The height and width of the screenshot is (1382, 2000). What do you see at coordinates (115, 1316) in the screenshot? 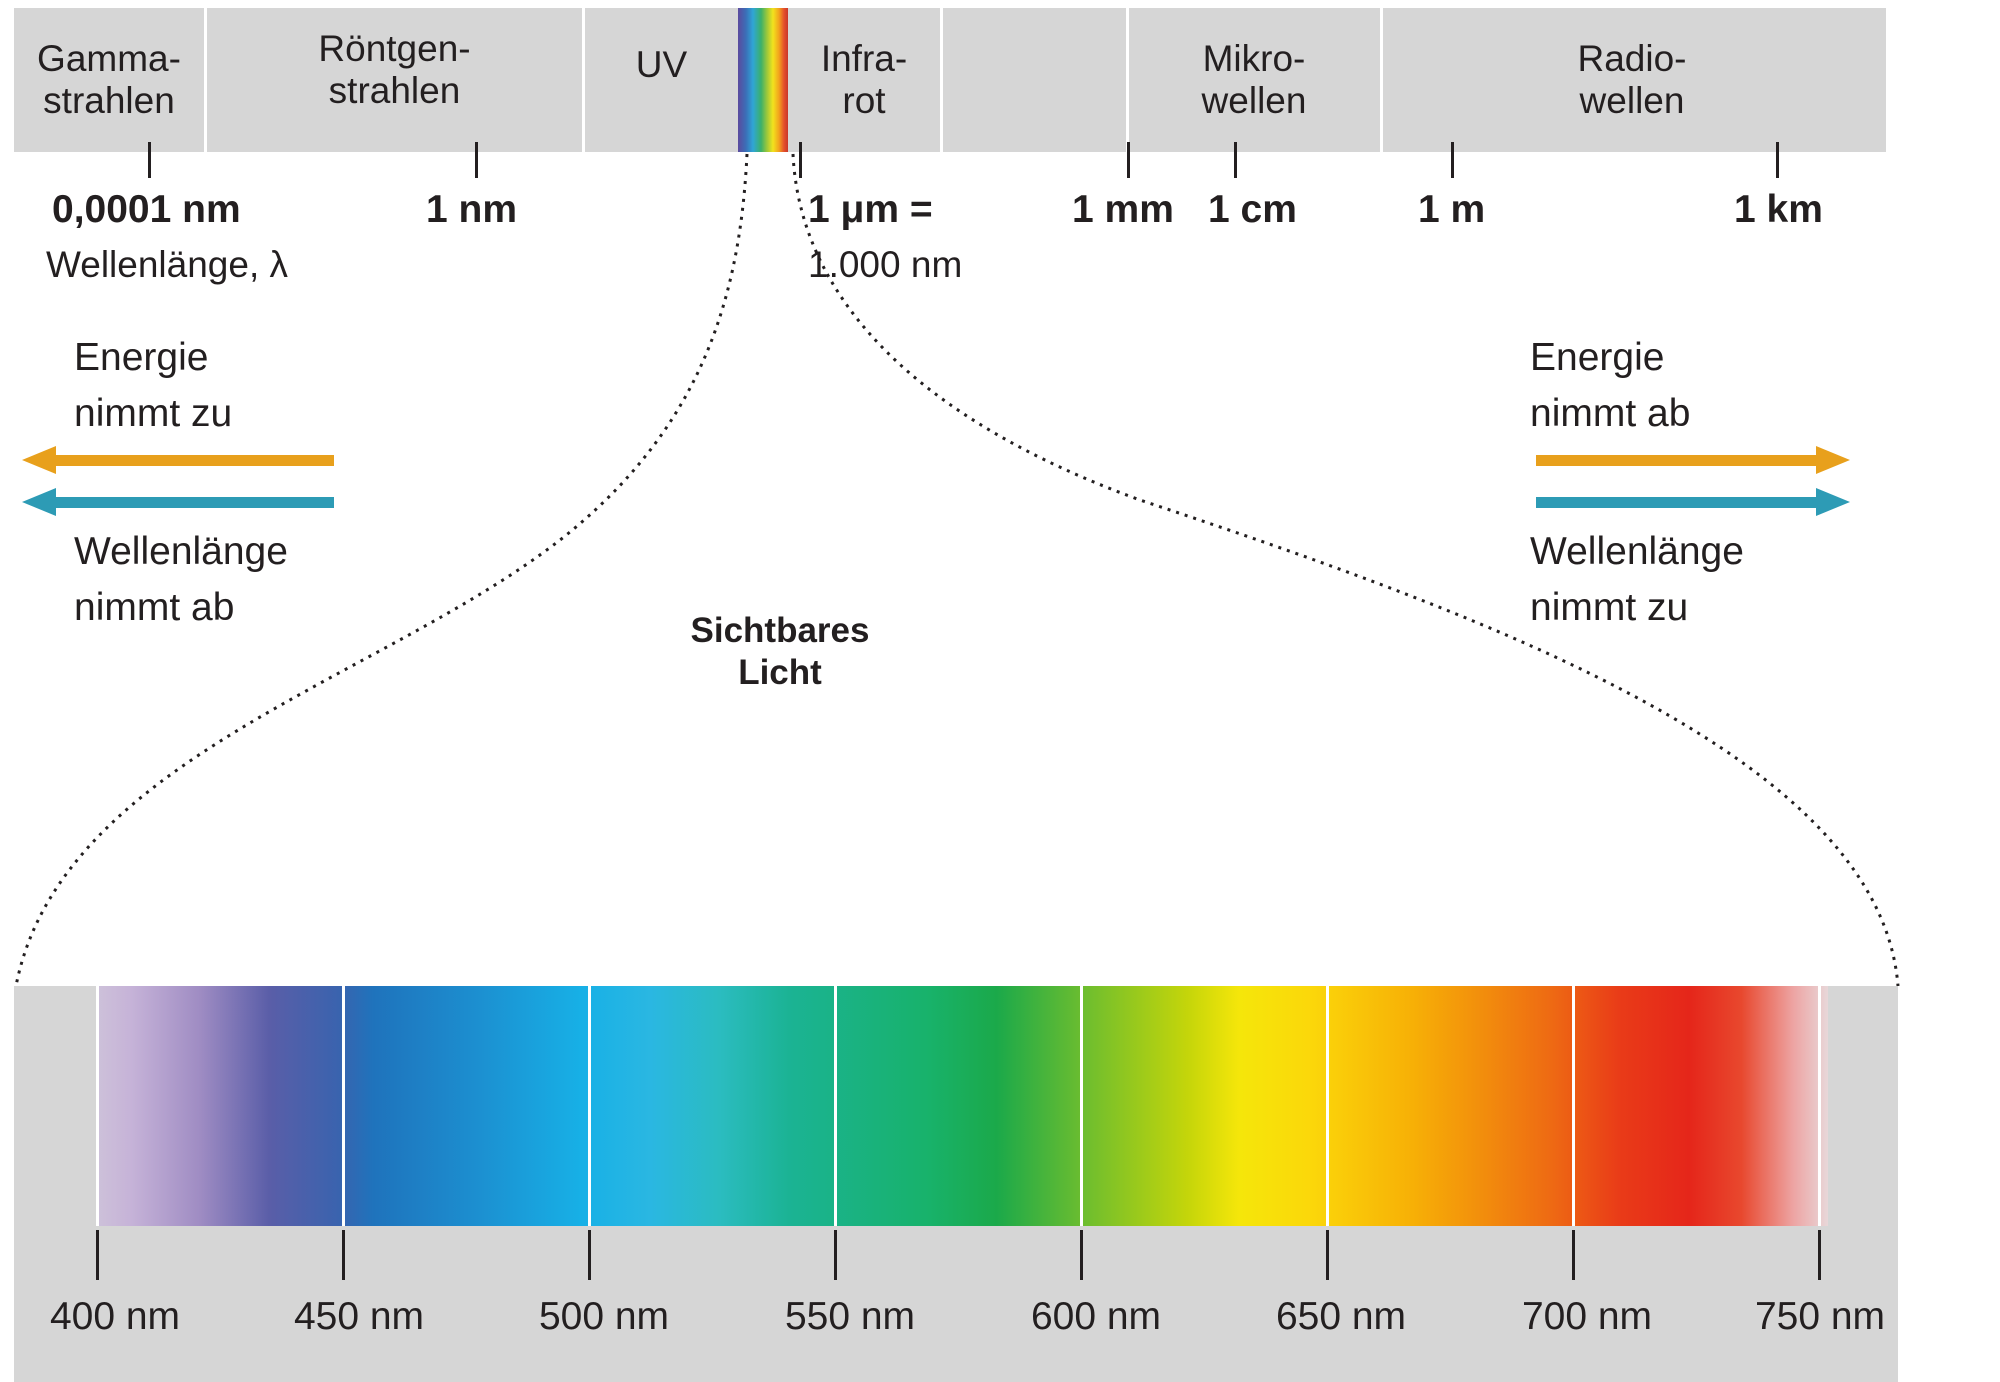
I see `wavelength-label-400: 400 nm` at bounding box center [115, 1316].